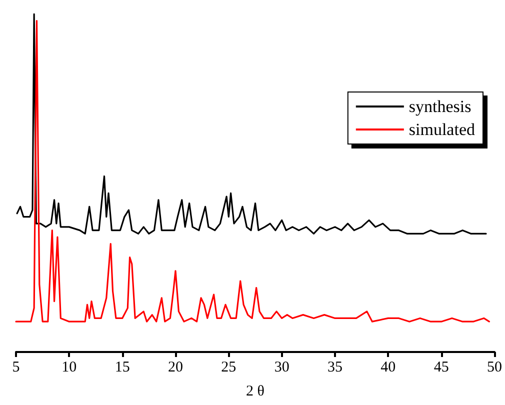  I want to click on x-tick-label: 45, so click(441, 368).